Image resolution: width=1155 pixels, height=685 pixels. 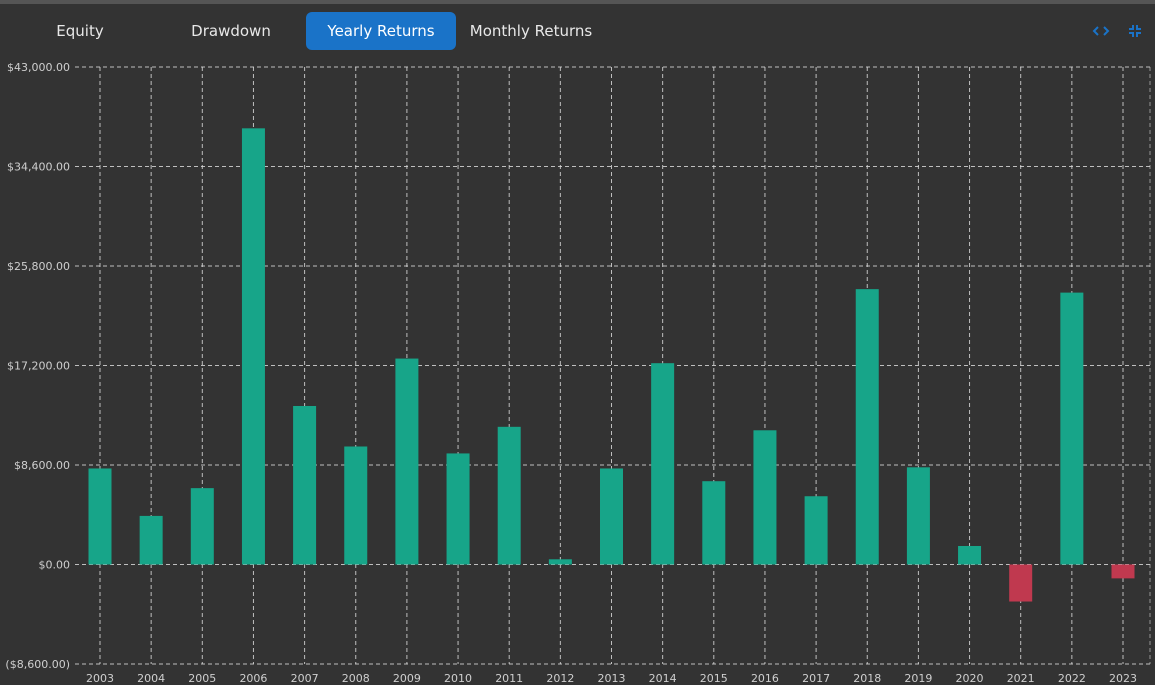 I want to click on bar-2016, so click(x=765, y=497).